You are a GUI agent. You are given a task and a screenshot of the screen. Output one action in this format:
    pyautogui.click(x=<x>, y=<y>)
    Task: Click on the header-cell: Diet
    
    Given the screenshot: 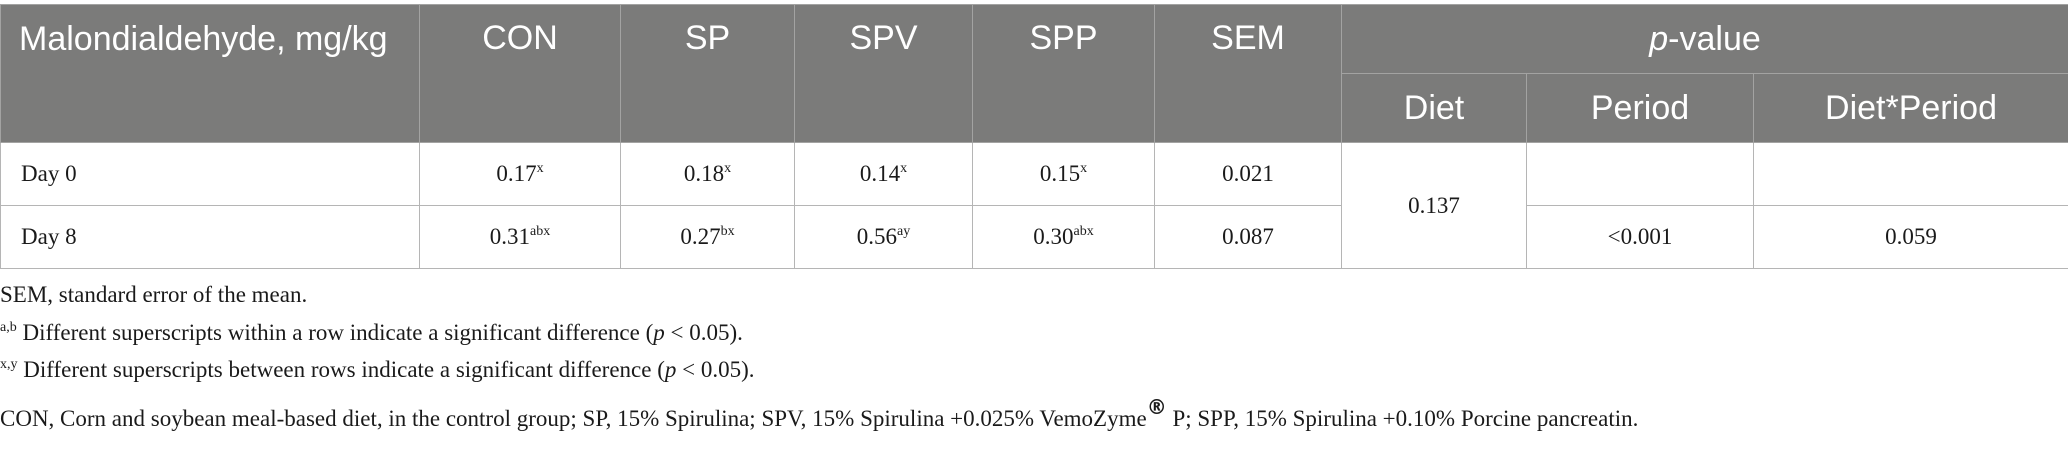 What is the action you would take?
    pyautogui.click(x=1434, y=108)
    